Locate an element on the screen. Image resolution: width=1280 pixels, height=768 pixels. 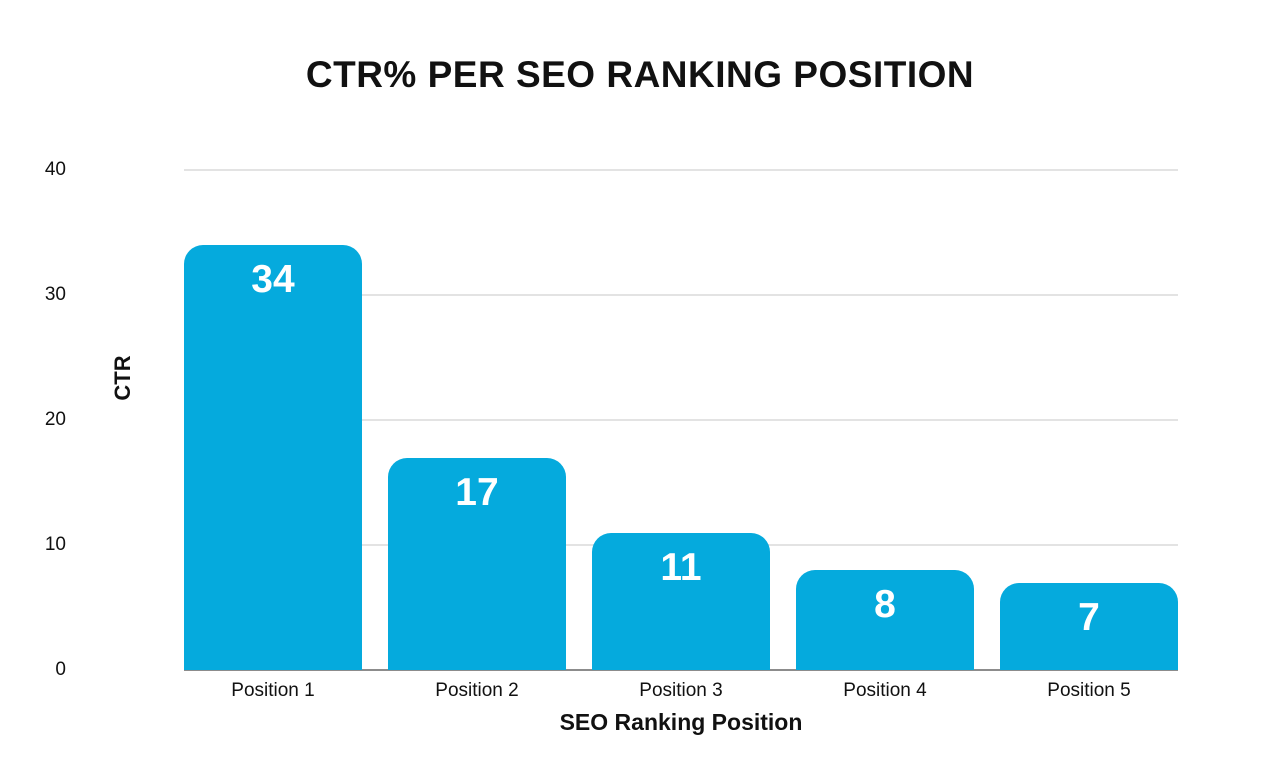
x-axis-line is located at coordinates (681, 670).